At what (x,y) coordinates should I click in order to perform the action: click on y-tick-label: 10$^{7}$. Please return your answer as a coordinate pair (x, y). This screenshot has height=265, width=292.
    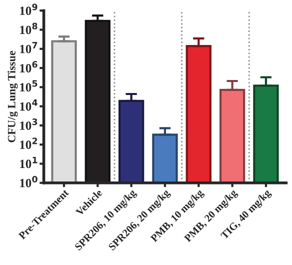
    Looking at the image, I should click on (29, 48).